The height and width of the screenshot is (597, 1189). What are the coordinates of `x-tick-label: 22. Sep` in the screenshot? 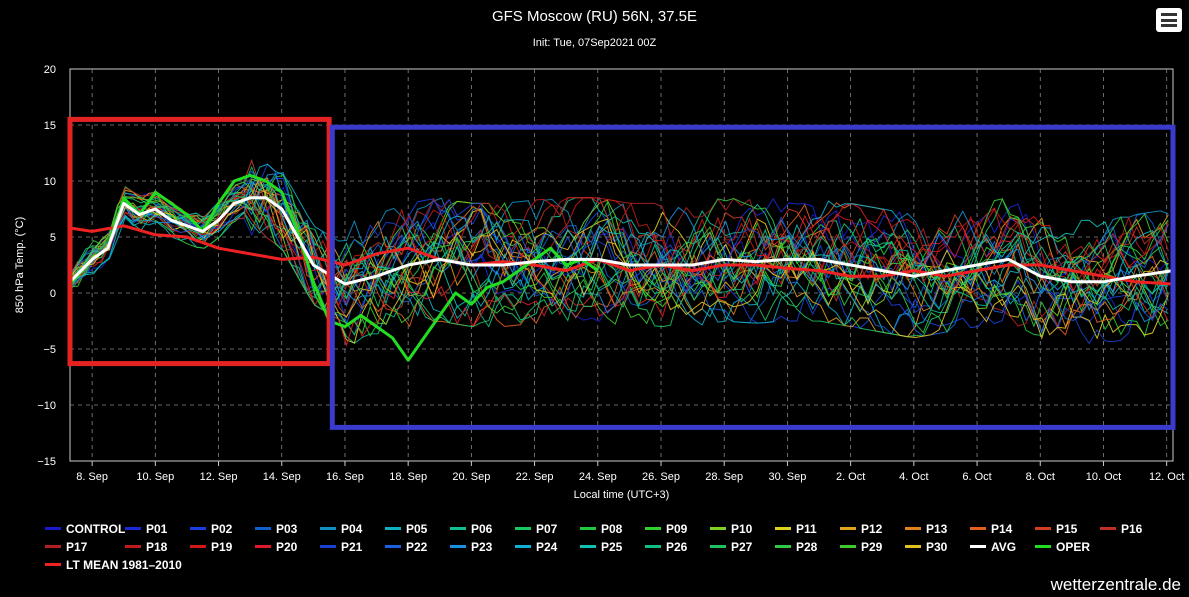 It's located at (535, 477).